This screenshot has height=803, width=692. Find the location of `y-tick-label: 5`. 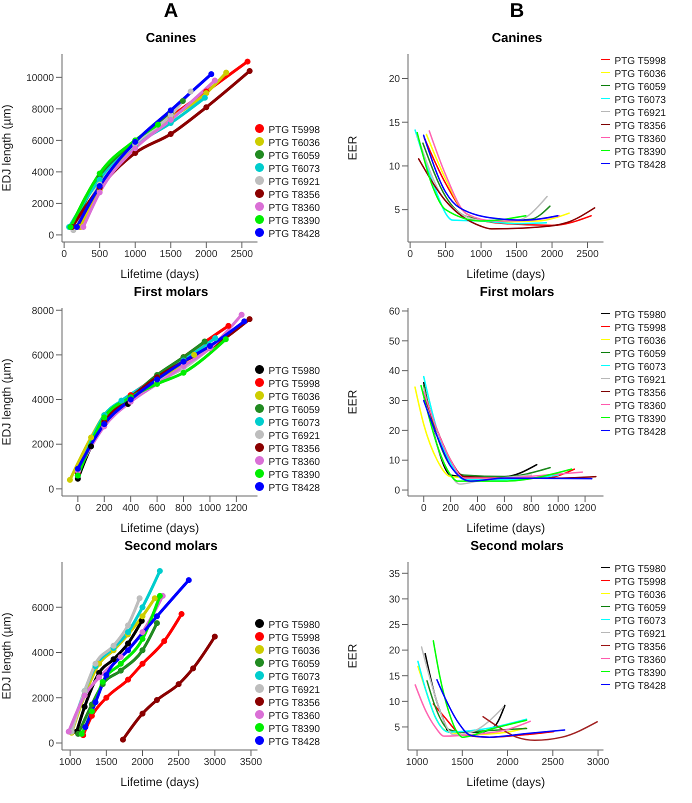

y-tick-label: 5 is located at coordinates (397, 210).